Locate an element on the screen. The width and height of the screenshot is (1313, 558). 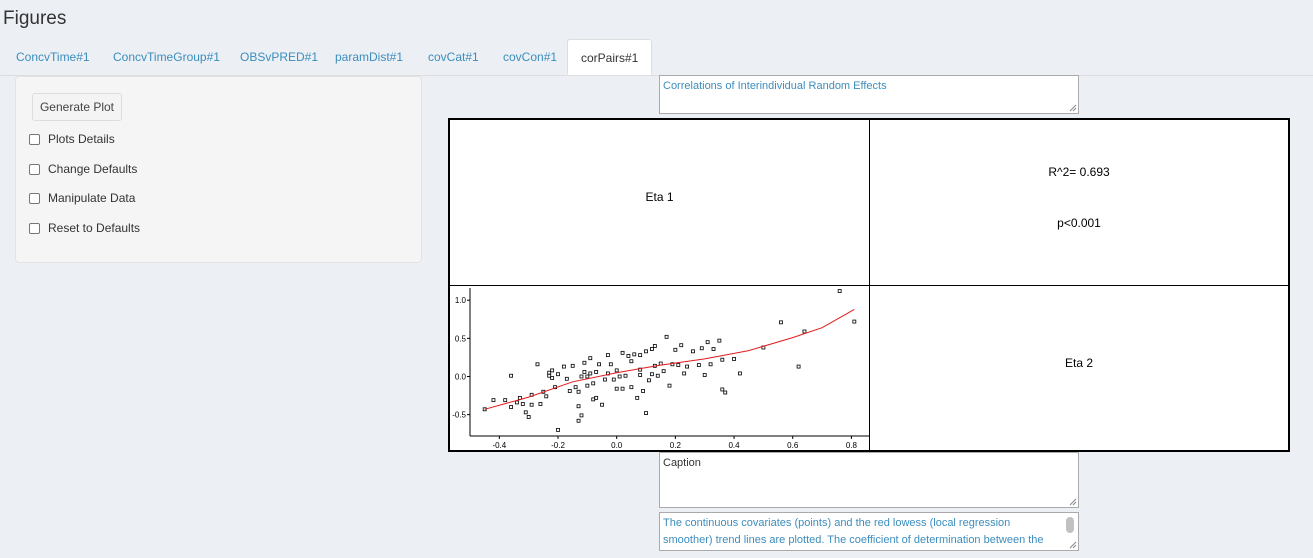
change-defaults-checkbox: Change Defaults is located at coordinates (83, 169).